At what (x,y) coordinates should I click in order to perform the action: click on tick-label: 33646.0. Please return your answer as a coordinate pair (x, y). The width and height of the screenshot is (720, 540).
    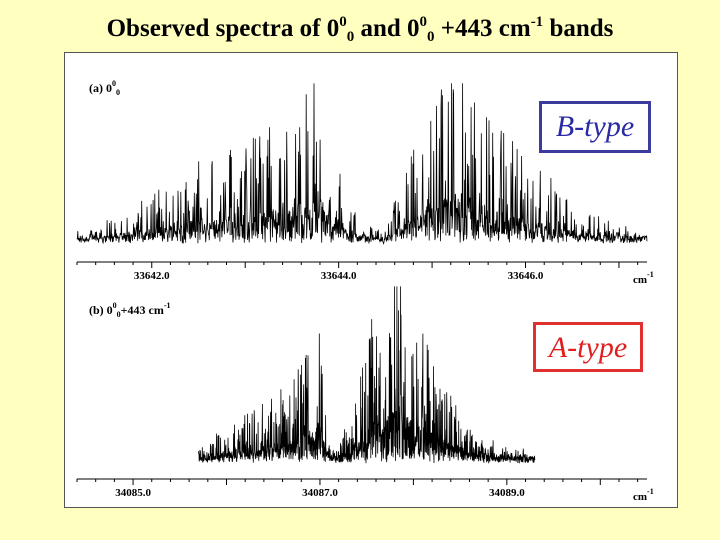
    Looking at the image, I should click on (526, 276).